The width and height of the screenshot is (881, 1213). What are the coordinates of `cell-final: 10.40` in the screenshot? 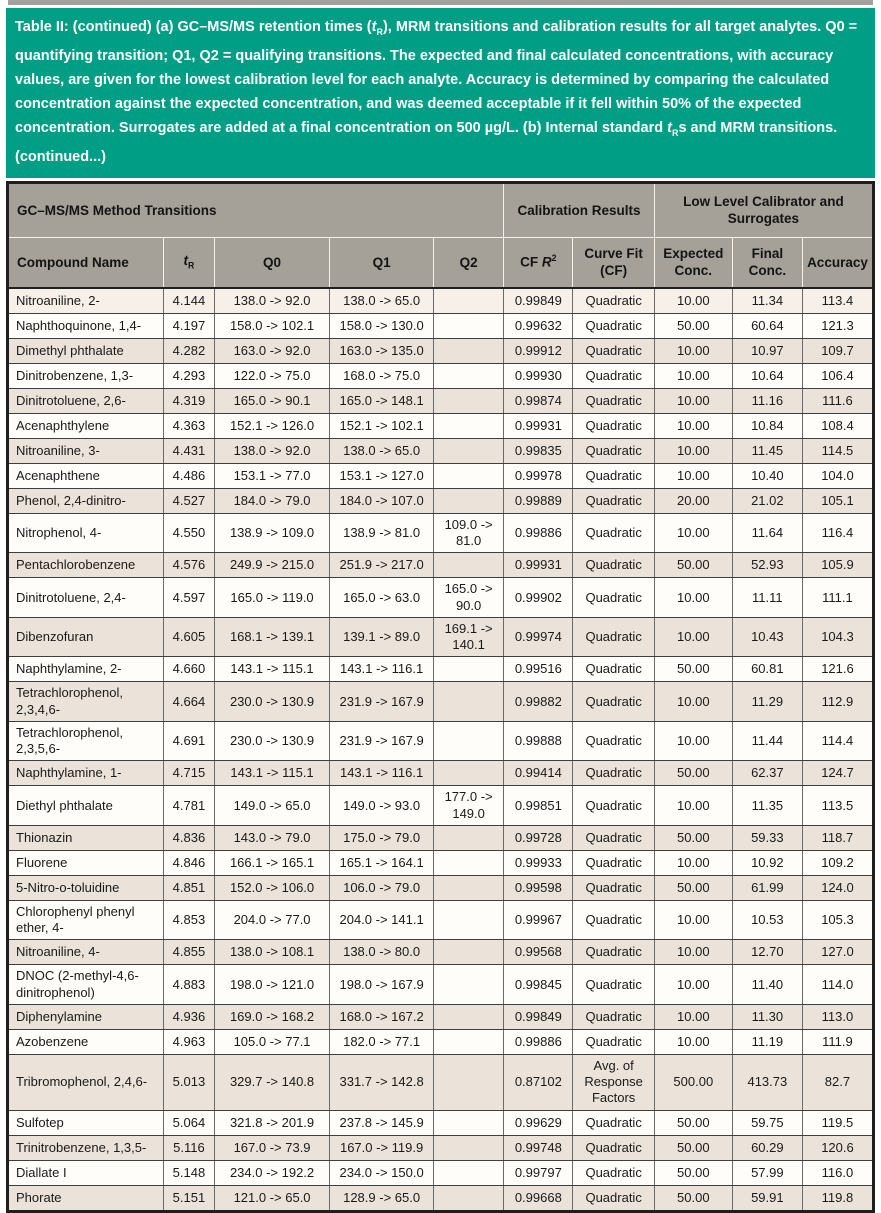 It's located at (767, 475).